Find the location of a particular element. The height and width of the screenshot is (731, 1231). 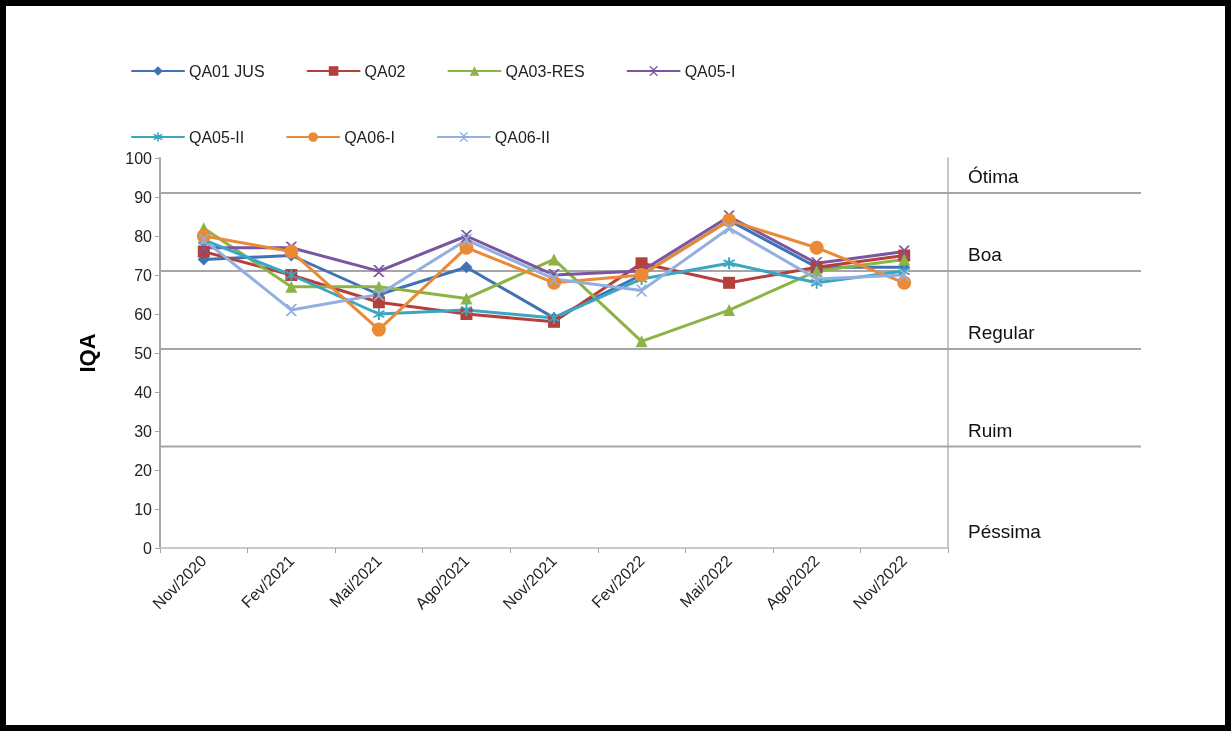

ref-line-label: Regular is located at coordinates (1002, 333).